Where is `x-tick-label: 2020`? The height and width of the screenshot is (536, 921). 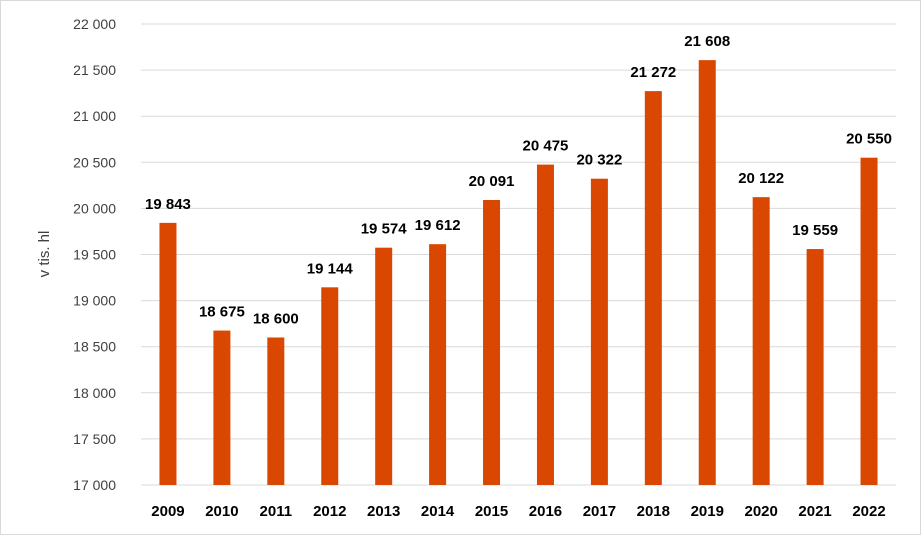 x-tick-label: 2020 is located at coordinates (760, 511).